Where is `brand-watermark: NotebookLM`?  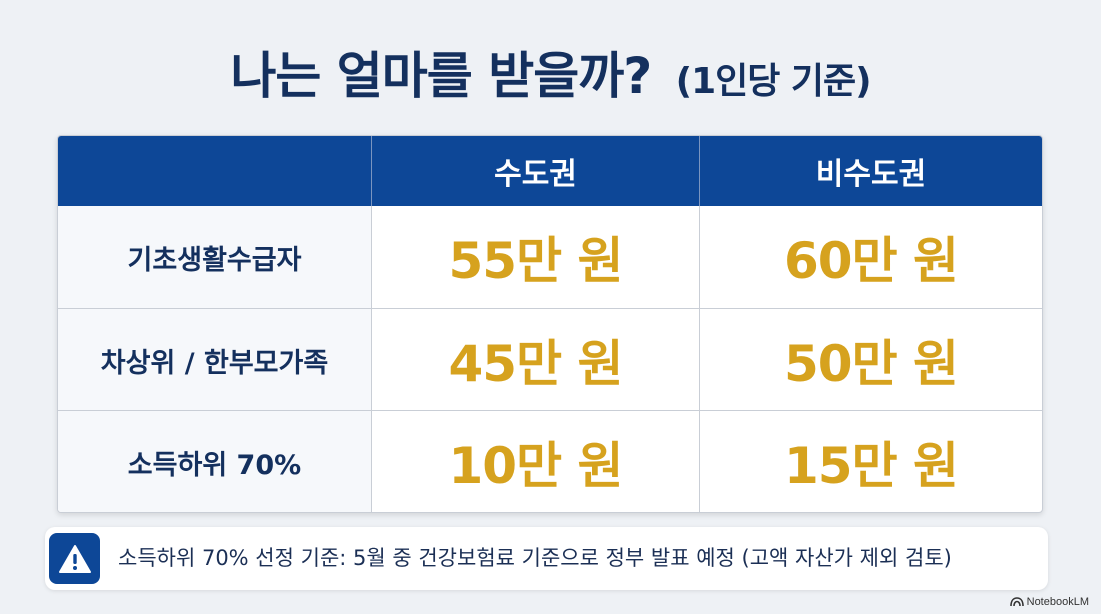 brand-watermark: NotebookLM is located at coordinates (1049, 602).